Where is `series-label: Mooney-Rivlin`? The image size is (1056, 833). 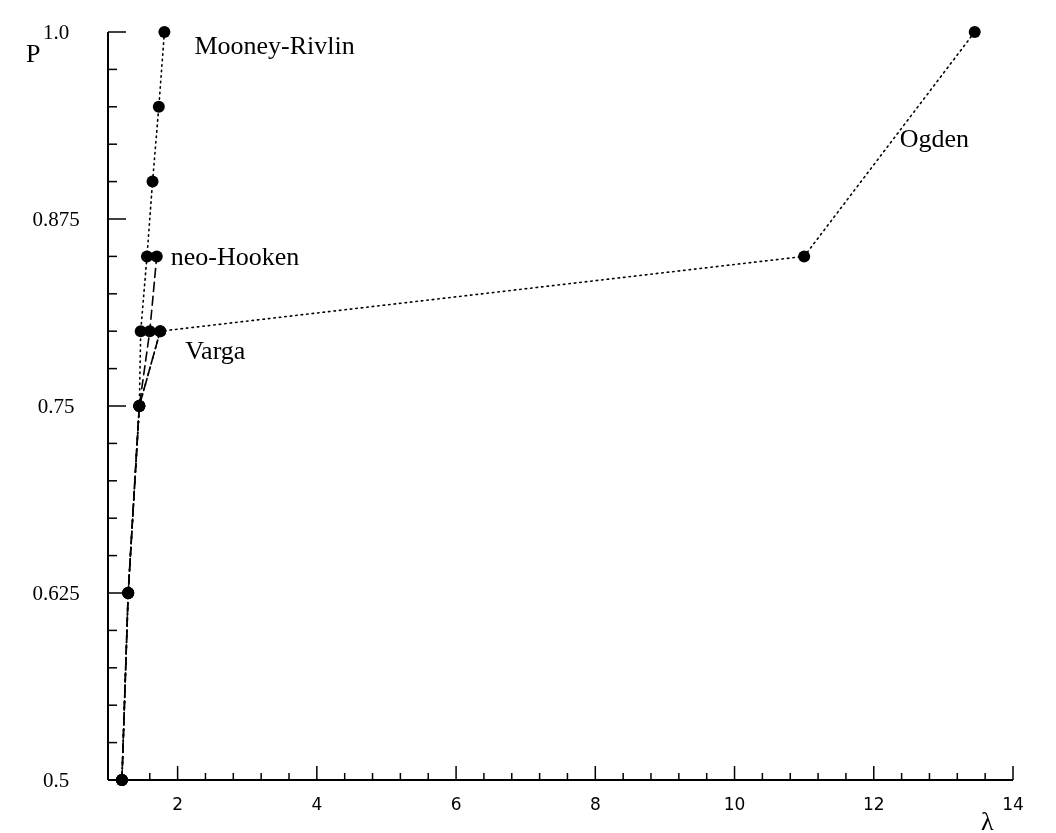
series-label: Mooney-Rivlin is located at coordinates (274, 45).